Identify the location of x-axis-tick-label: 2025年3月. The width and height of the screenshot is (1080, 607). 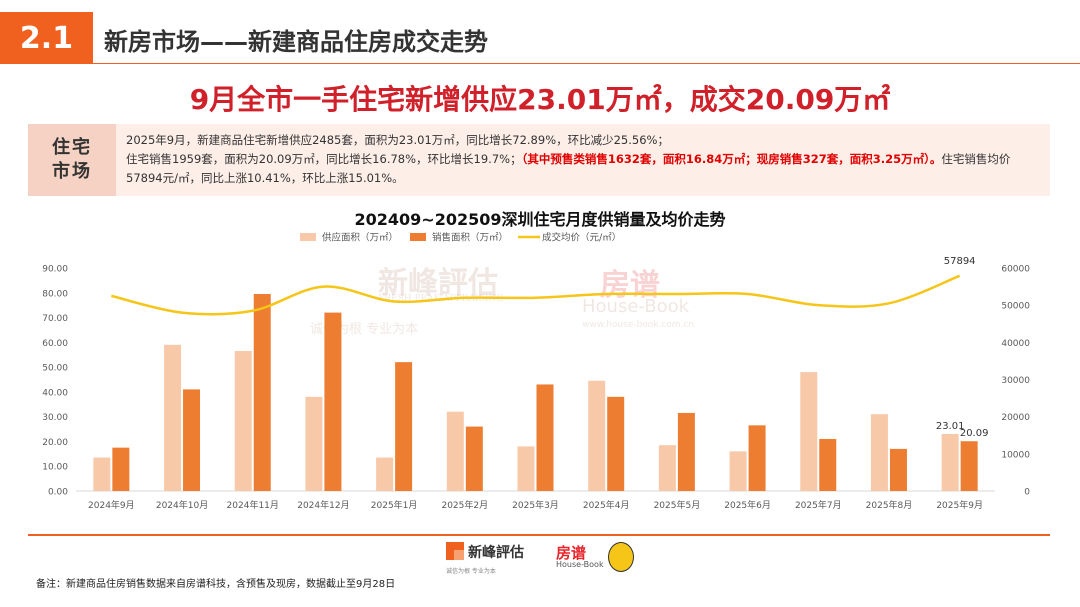
(535, 505).